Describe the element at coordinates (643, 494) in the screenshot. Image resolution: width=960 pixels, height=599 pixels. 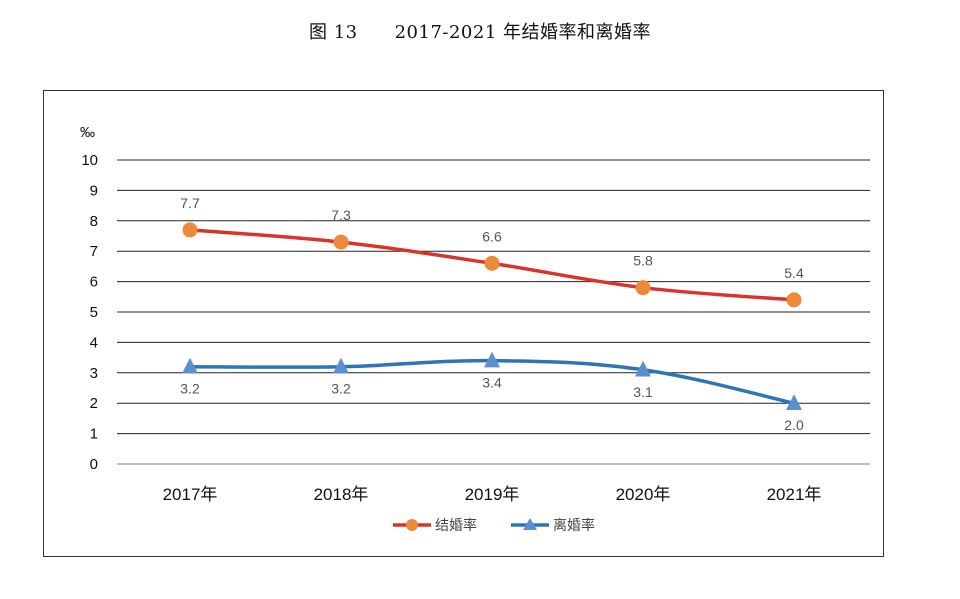
I see `x-tick-label: 2020年` at that location.